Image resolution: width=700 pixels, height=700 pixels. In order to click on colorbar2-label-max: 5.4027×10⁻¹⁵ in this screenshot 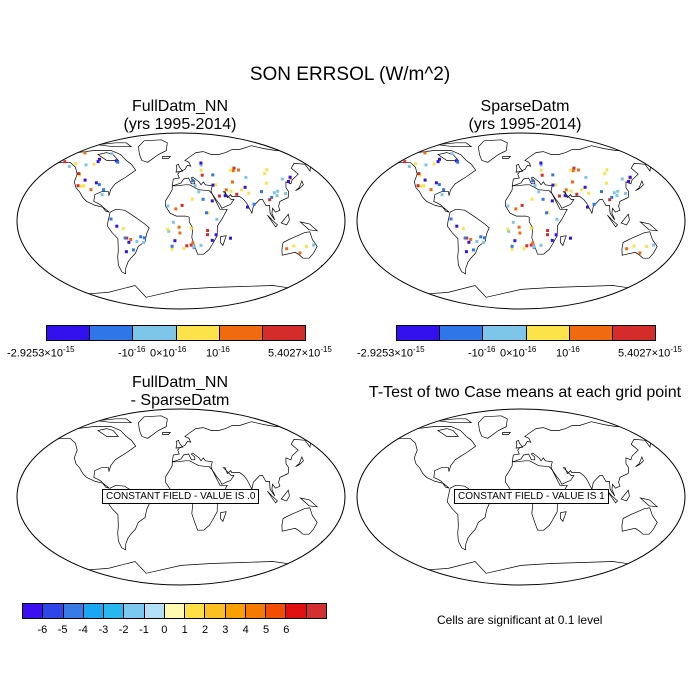, I will do `click(650, 352)`.